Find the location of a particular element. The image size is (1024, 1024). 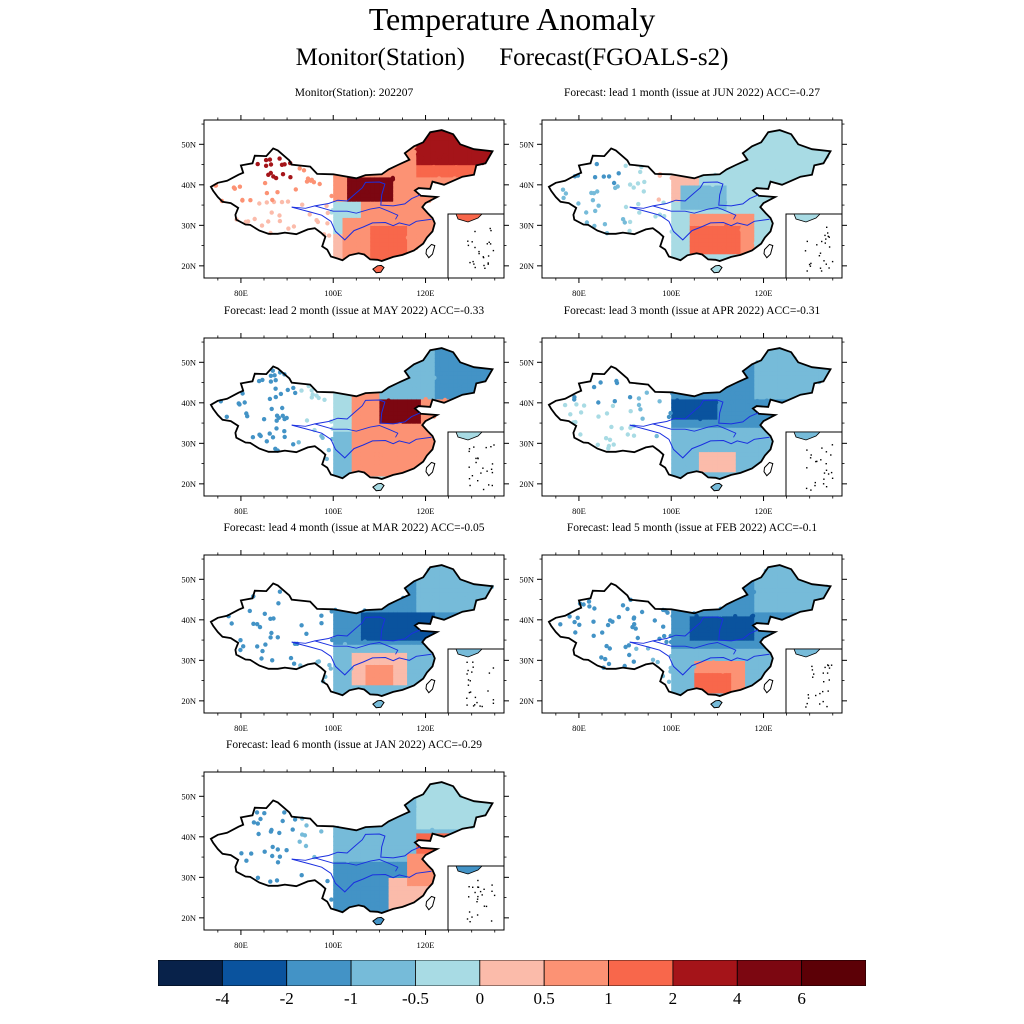

map-panel-lead2: 80E 100E 120E 50N 40N 30N 20N is located at coordinates (336, 418).